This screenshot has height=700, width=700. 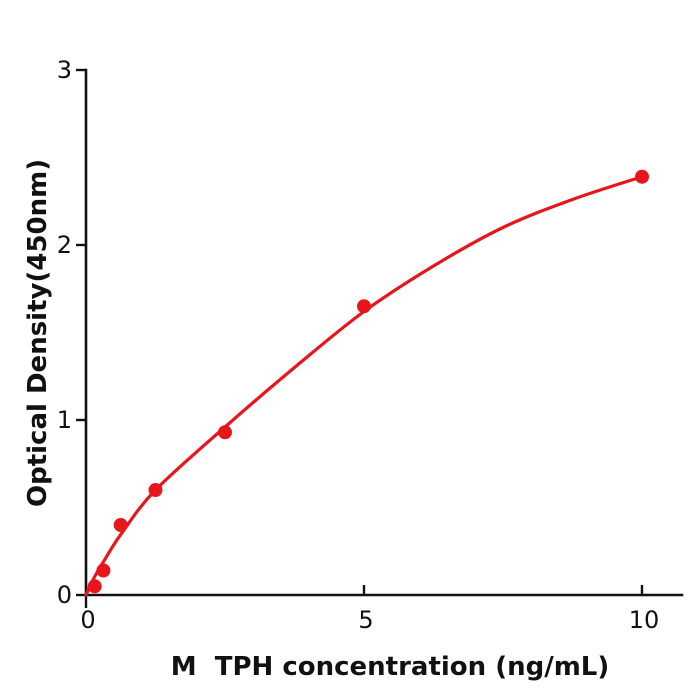 I want to click on x-tick-label: 10, so click(x=644, y=620).